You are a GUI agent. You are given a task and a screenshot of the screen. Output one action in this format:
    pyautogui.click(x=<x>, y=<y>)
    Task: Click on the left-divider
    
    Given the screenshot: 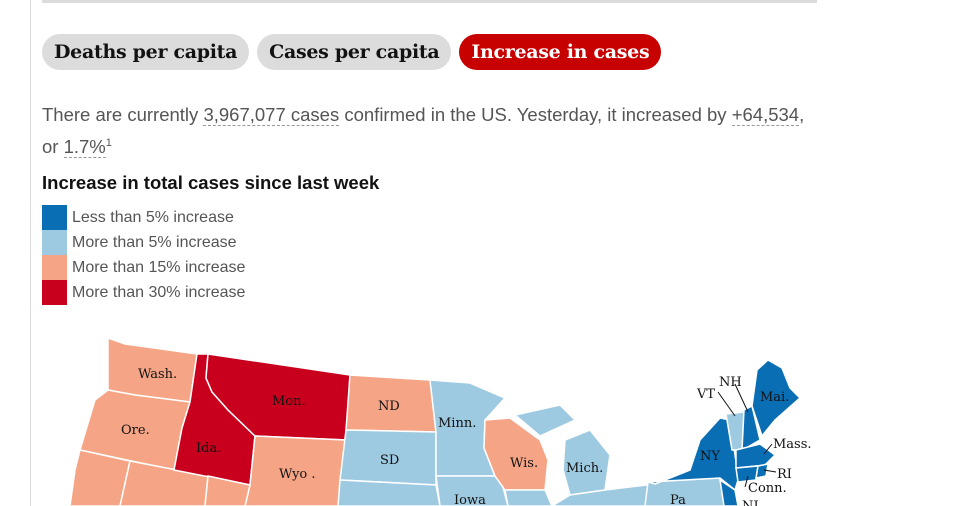 What is the action you would take?
    pyautogui.click(x=30, y=253)
    